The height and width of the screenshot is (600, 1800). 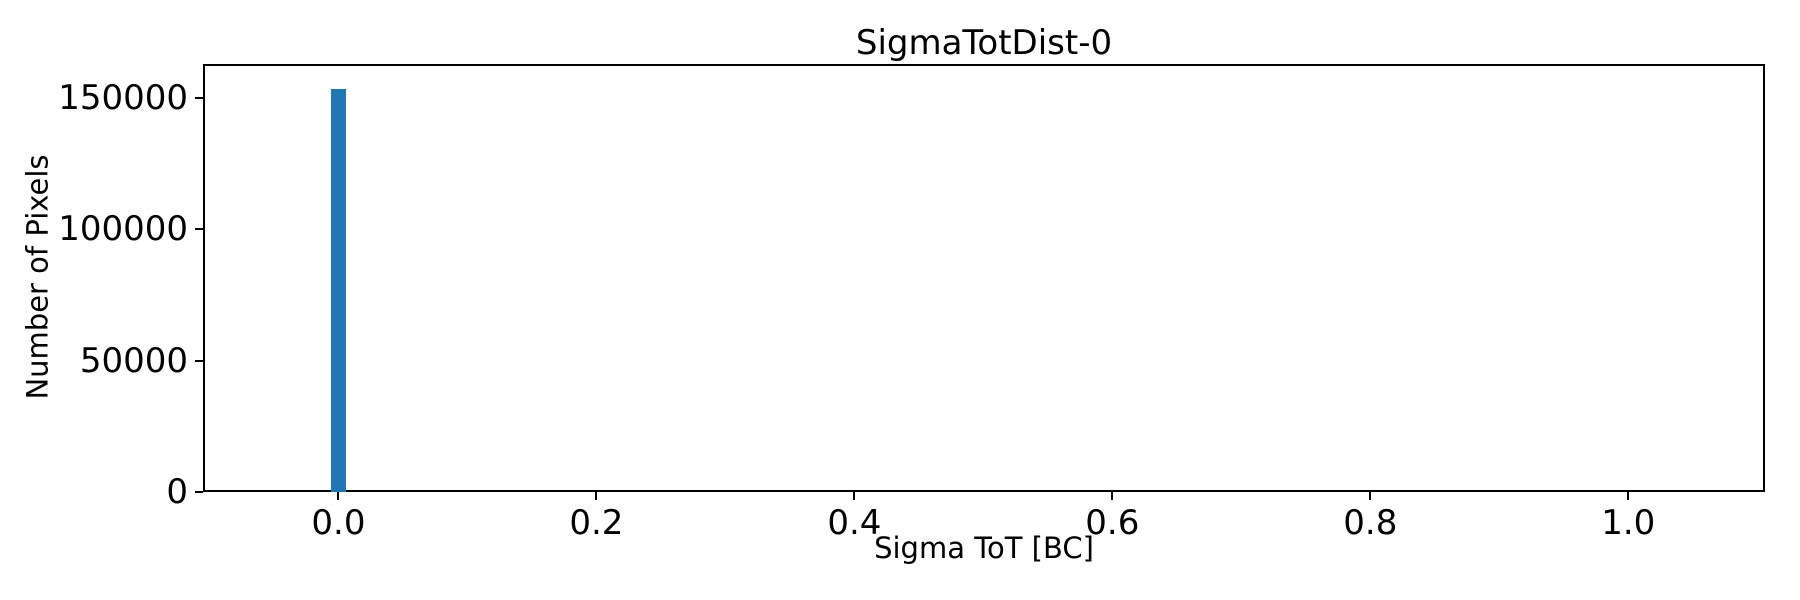 What do you see at coordinates (1370, 523) in the screenshot?
I see `x-tick-label: 0.8` at bounding box center [1370, 523].